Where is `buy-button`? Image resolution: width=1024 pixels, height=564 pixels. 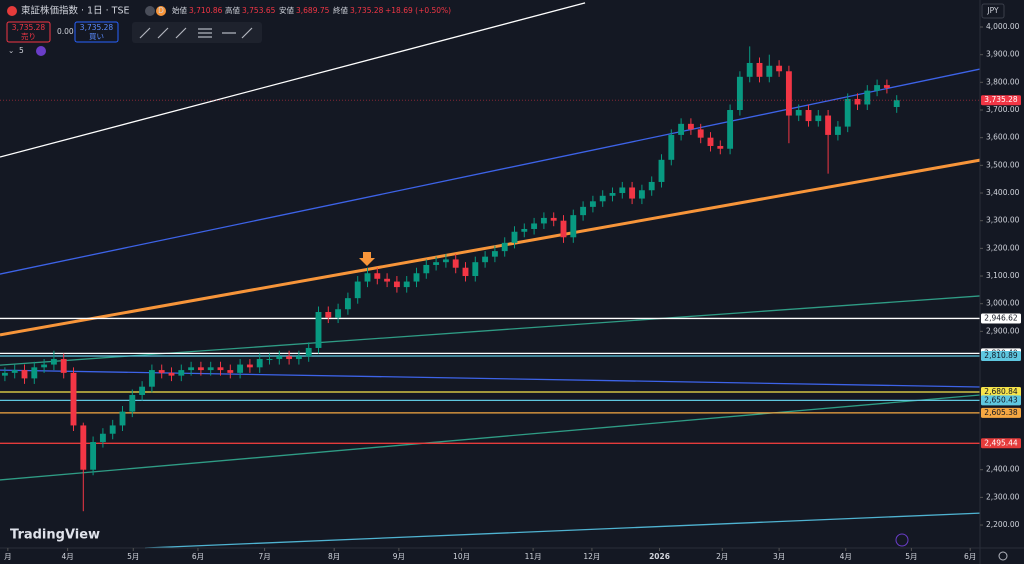
buy-button is located at coordinates (96, 32).